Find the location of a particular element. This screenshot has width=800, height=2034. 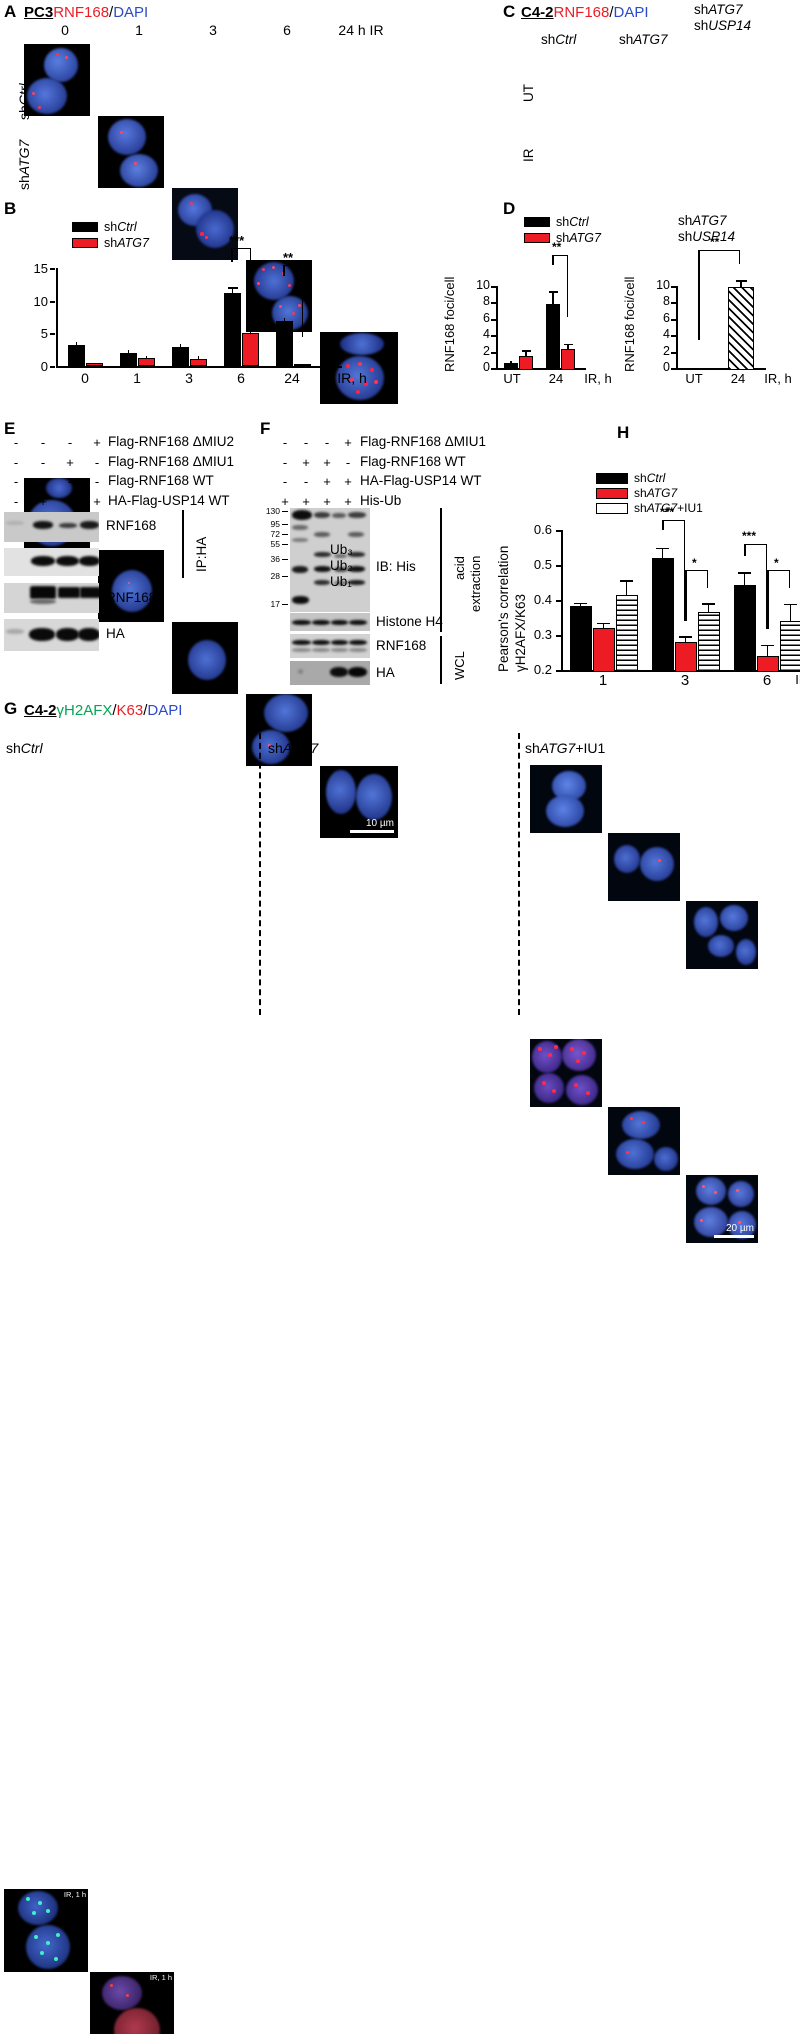

panel-B-legend-label-shatg7: shATG7 is located at coordinates (126, 243).